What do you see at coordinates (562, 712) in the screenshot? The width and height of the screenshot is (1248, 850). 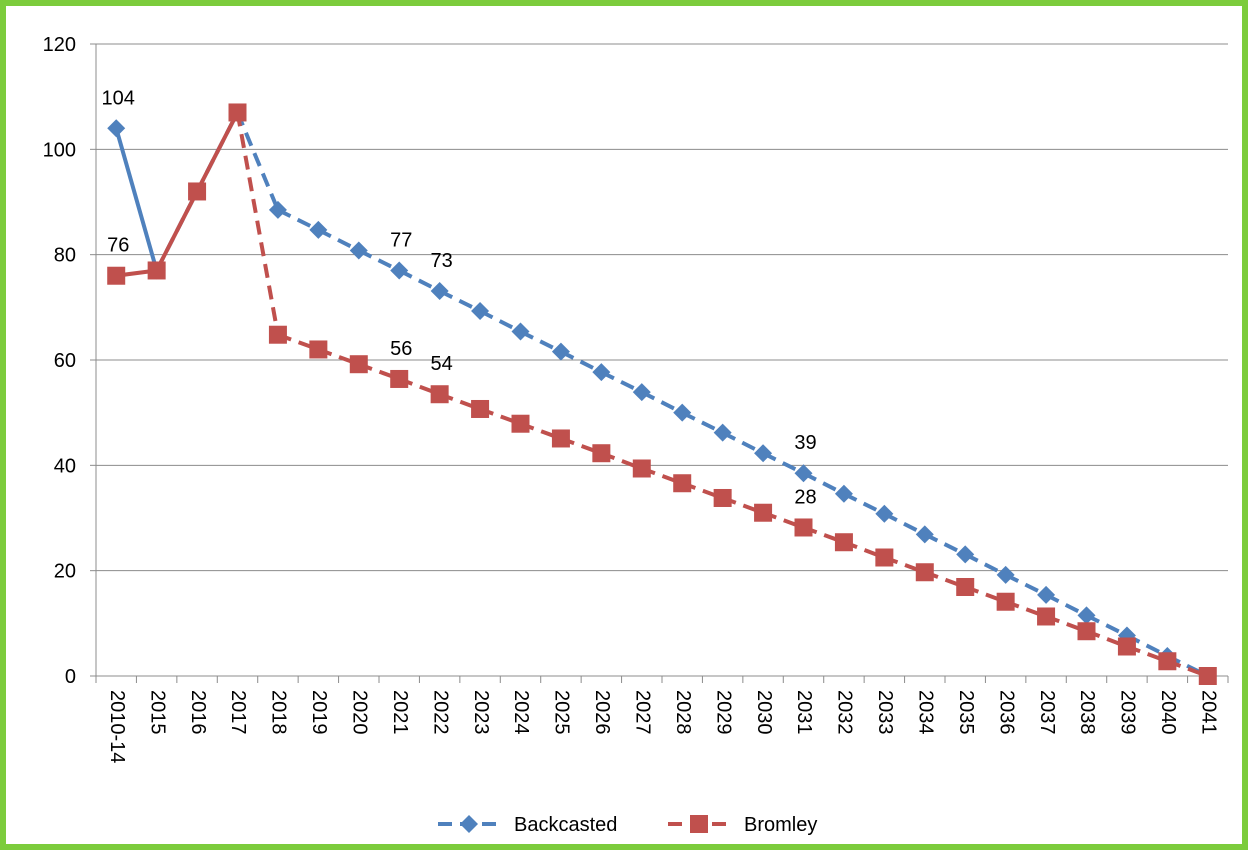 I see `x-tick-label: 2025` at bounding box center [562, 712].